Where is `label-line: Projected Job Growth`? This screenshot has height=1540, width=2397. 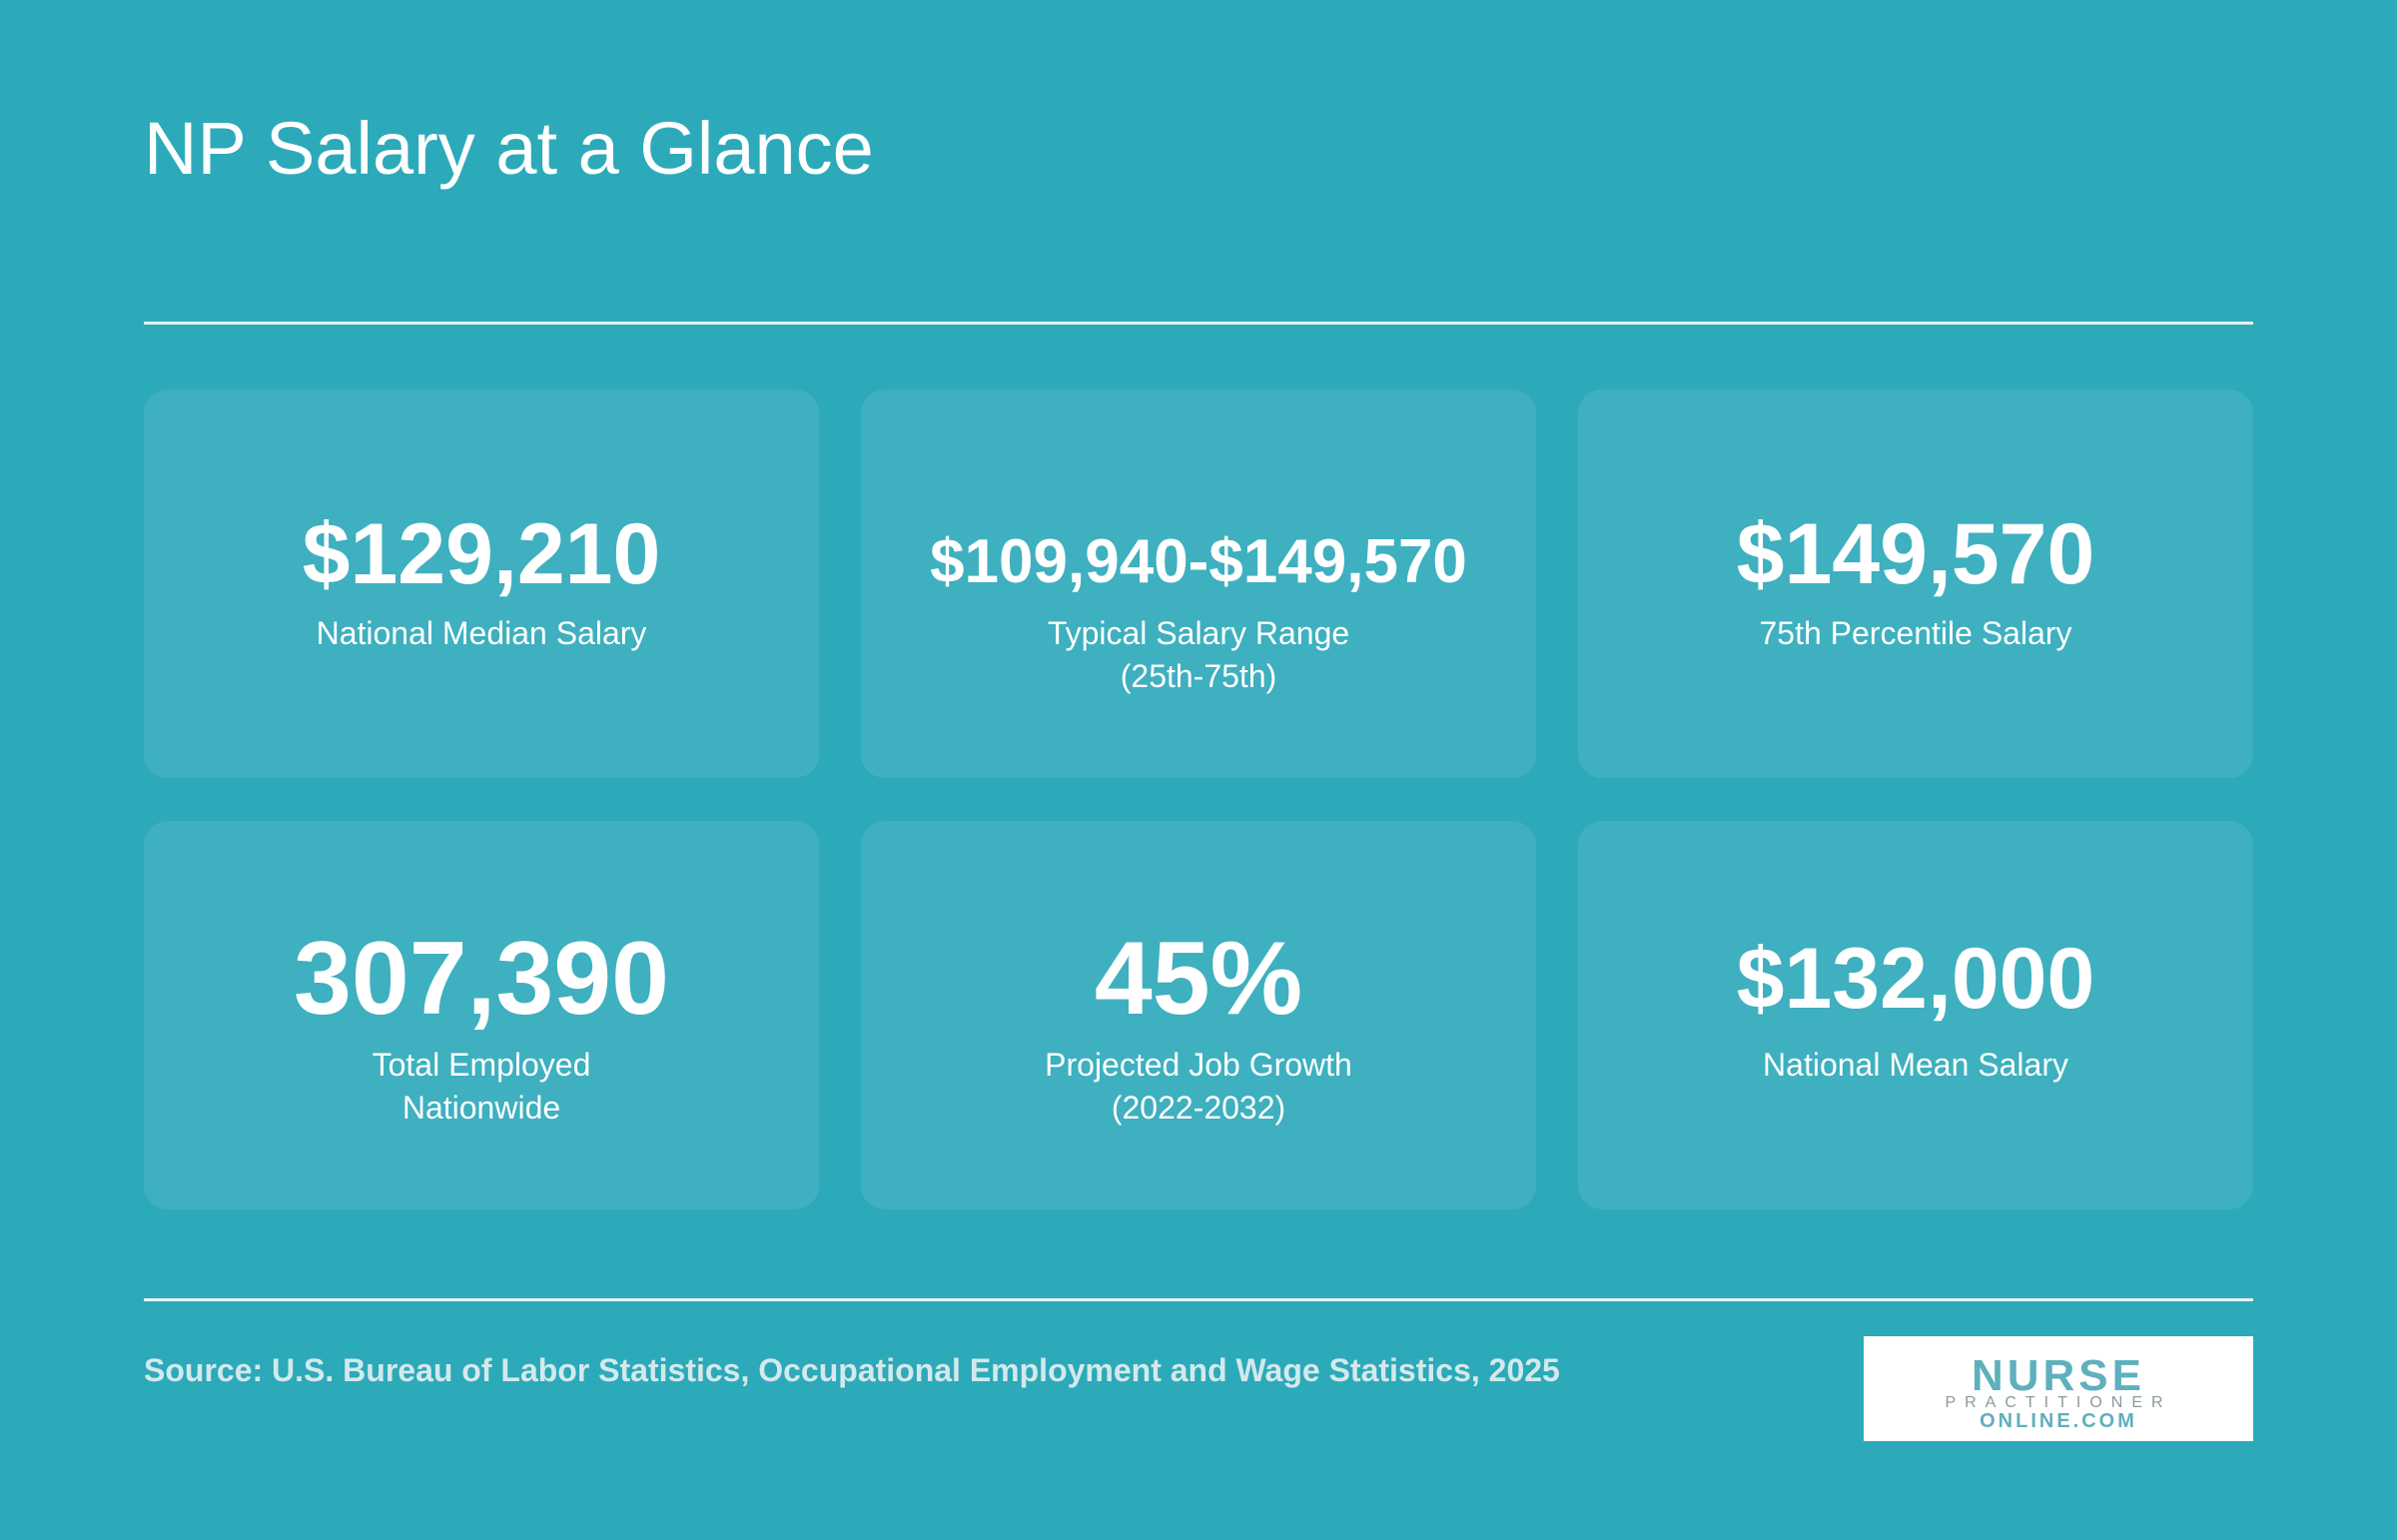
label-line: Projected Job Growth is located at coordinates (1198, 1065).